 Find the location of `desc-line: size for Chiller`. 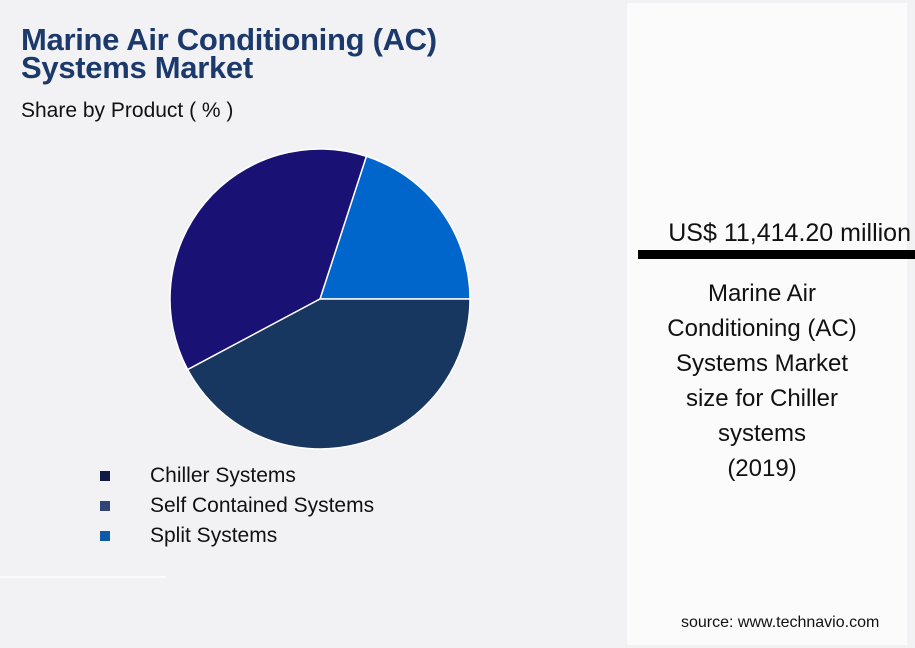

desc-line: size for Chiller is located at coordinates (762, 398).